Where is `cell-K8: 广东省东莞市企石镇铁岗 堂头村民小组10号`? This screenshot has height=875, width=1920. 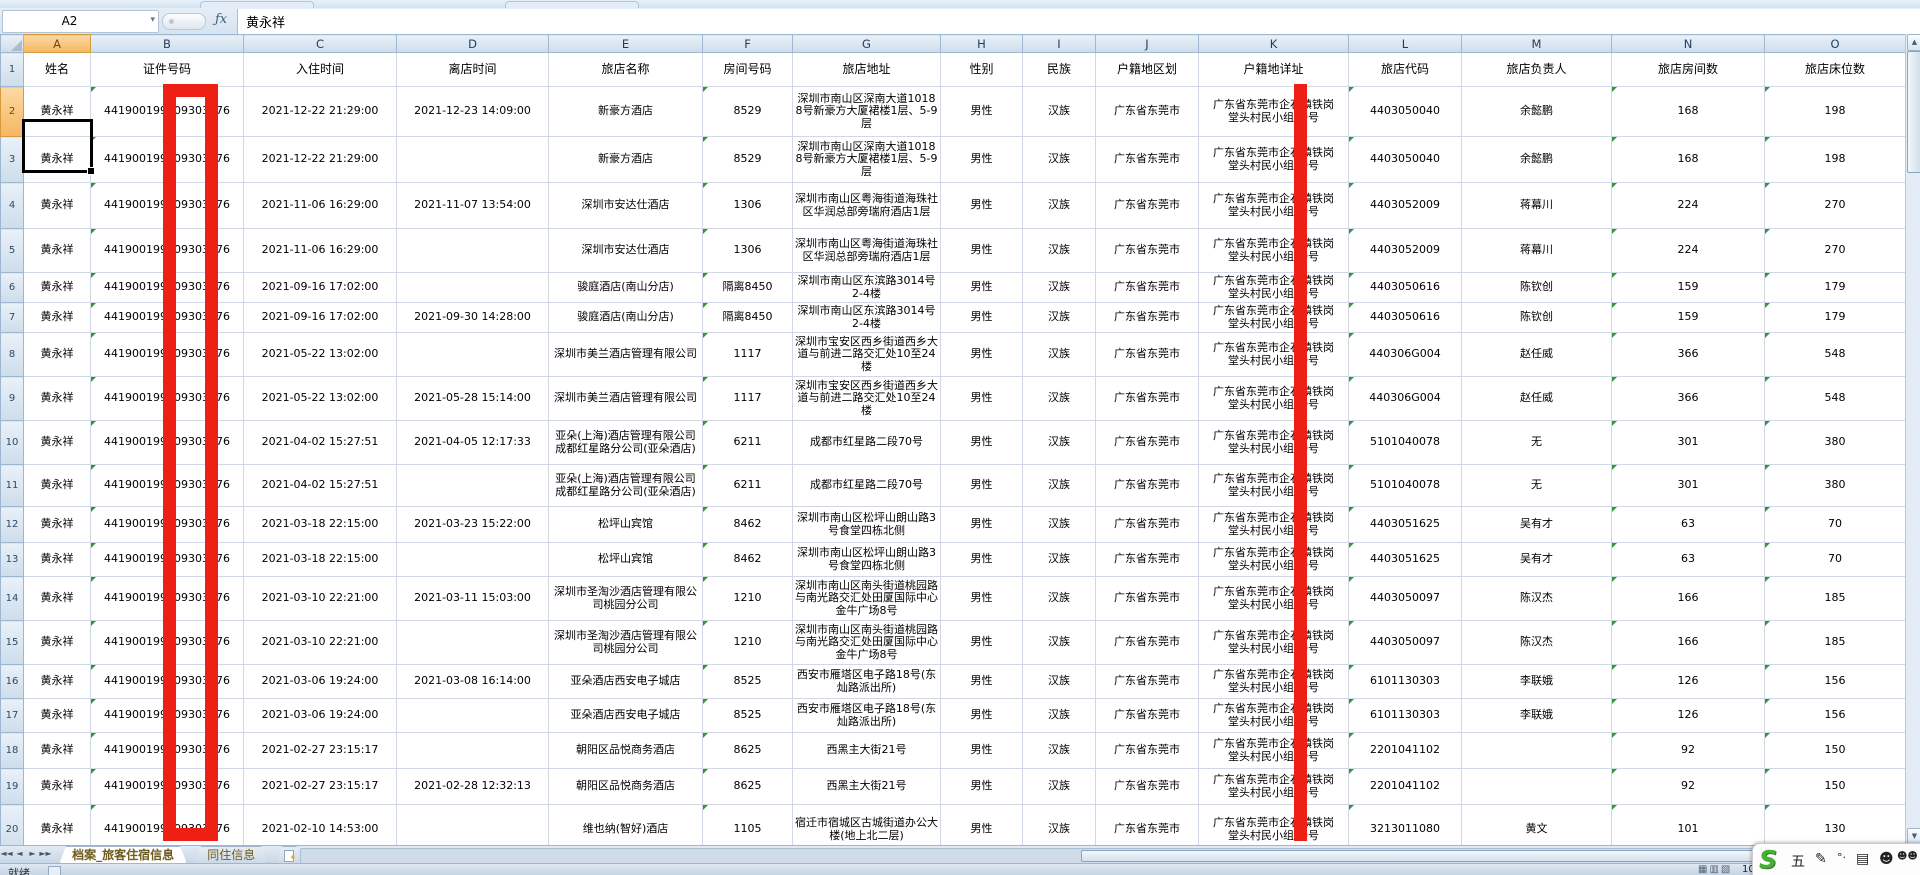 cell-K8: 广东省东莞市企石镇铁岗 堂头村民小组10号 is located at coordinates (1273, 354).